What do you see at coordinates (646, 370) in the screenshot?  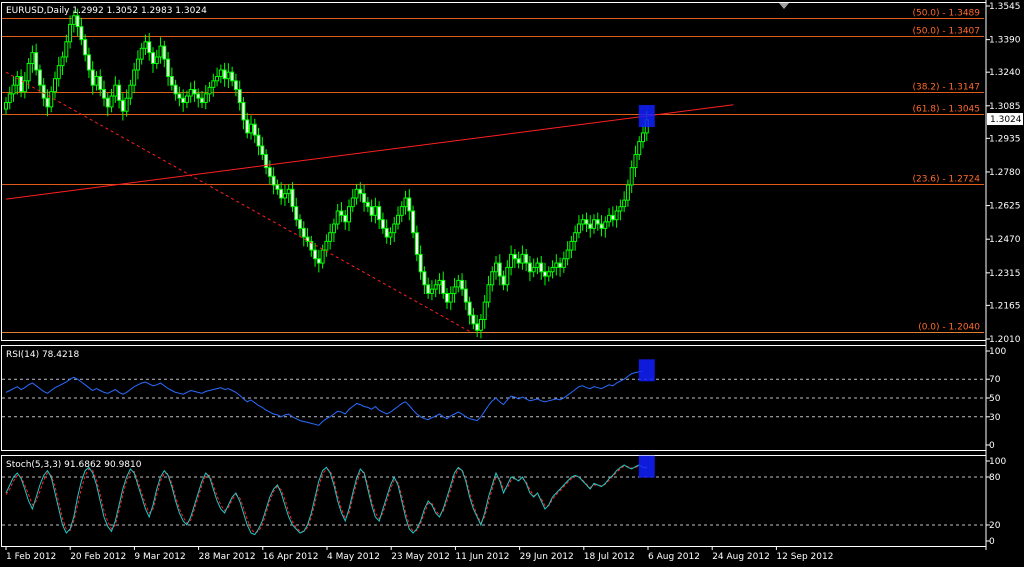 I see `highlight-box` at bounding box center [646, 370].